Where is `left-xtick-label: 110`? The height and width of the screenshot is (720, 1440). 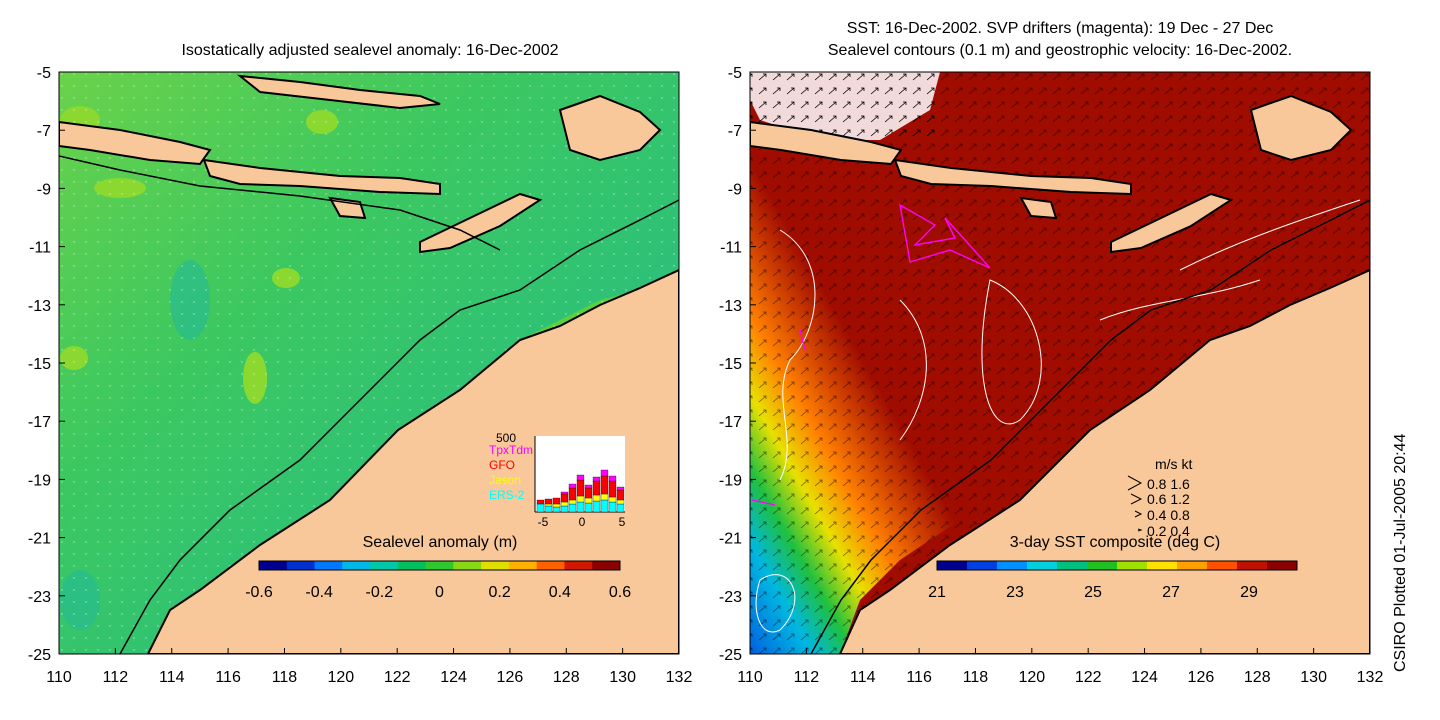
left-xtick-label: 110 is located at coordinates (59, 677).